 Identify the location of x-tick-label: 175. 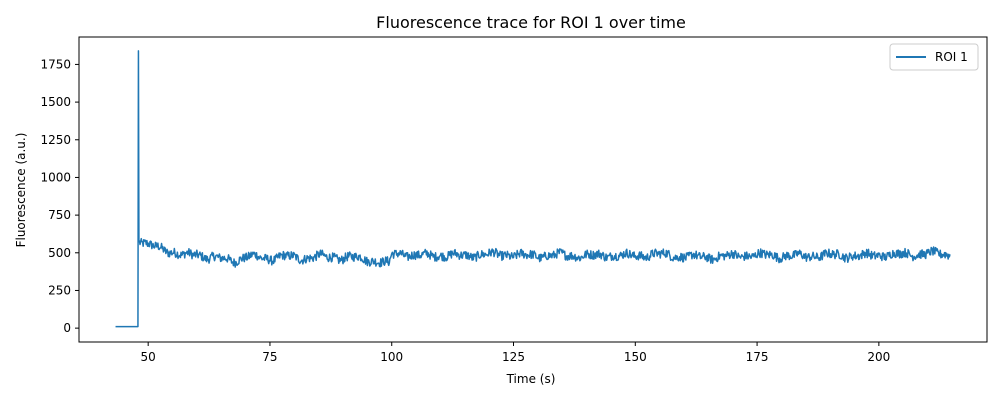
(757, 357).